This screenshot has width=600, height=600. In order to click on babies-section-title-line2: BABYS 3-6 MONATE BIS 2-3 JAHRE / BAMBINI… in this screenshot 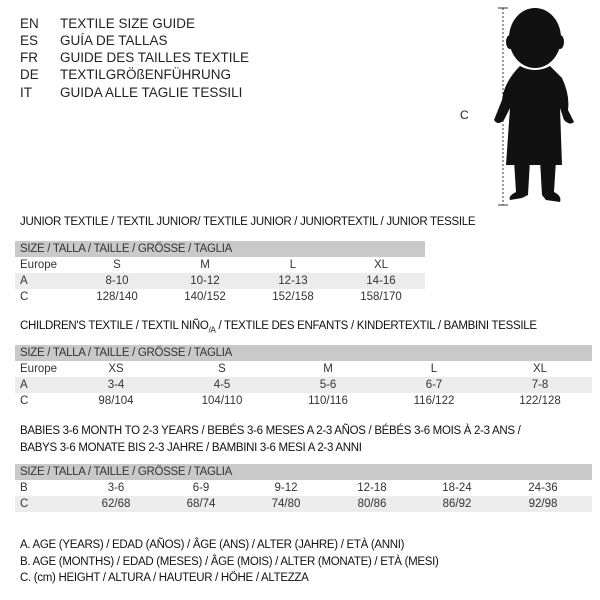, I will do `click(191, 448)`.